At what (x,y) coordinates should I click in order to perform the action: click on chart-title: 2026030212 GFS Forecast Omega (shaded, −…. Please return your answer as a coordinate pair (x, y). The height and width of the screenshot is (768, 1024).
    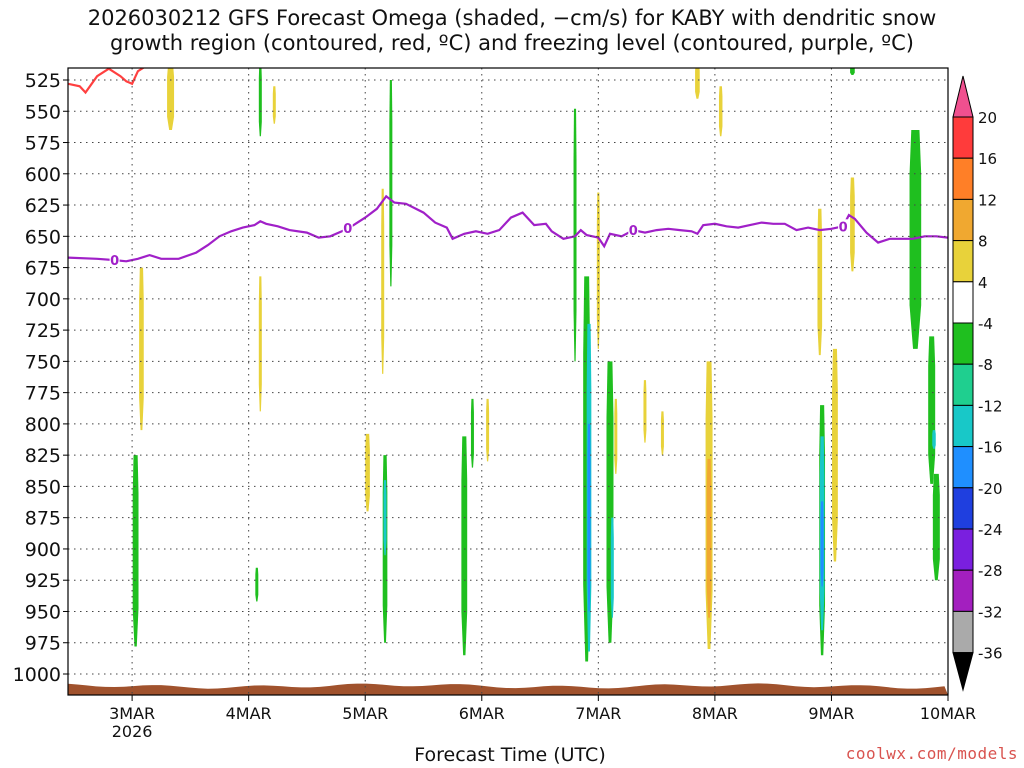
    Looking at the image, I should click on (512, 30).